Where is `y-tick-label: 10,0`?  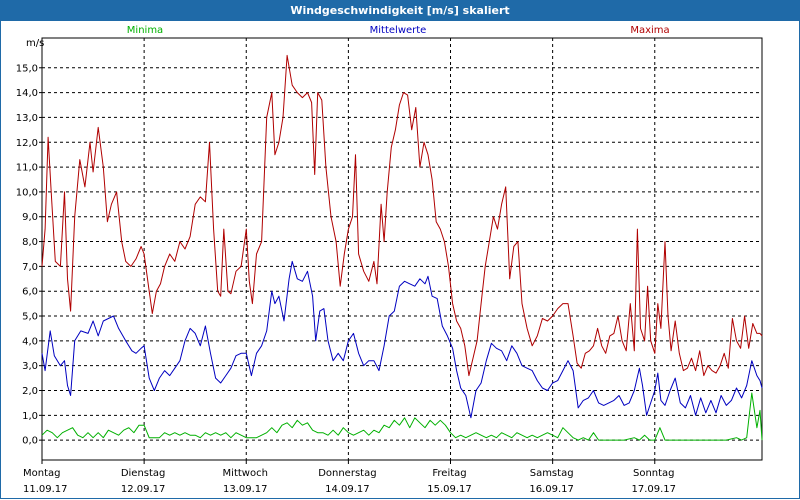
y-tick-label: 10,0 is located at coordinates (27, 192).